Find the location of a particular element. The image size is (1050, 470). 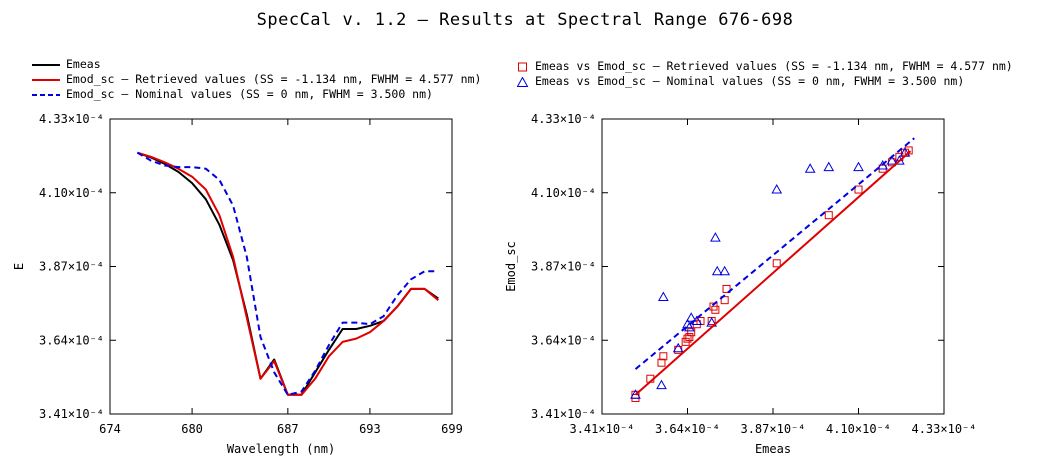

legend-square-marker is located at coordinates (522, 66).